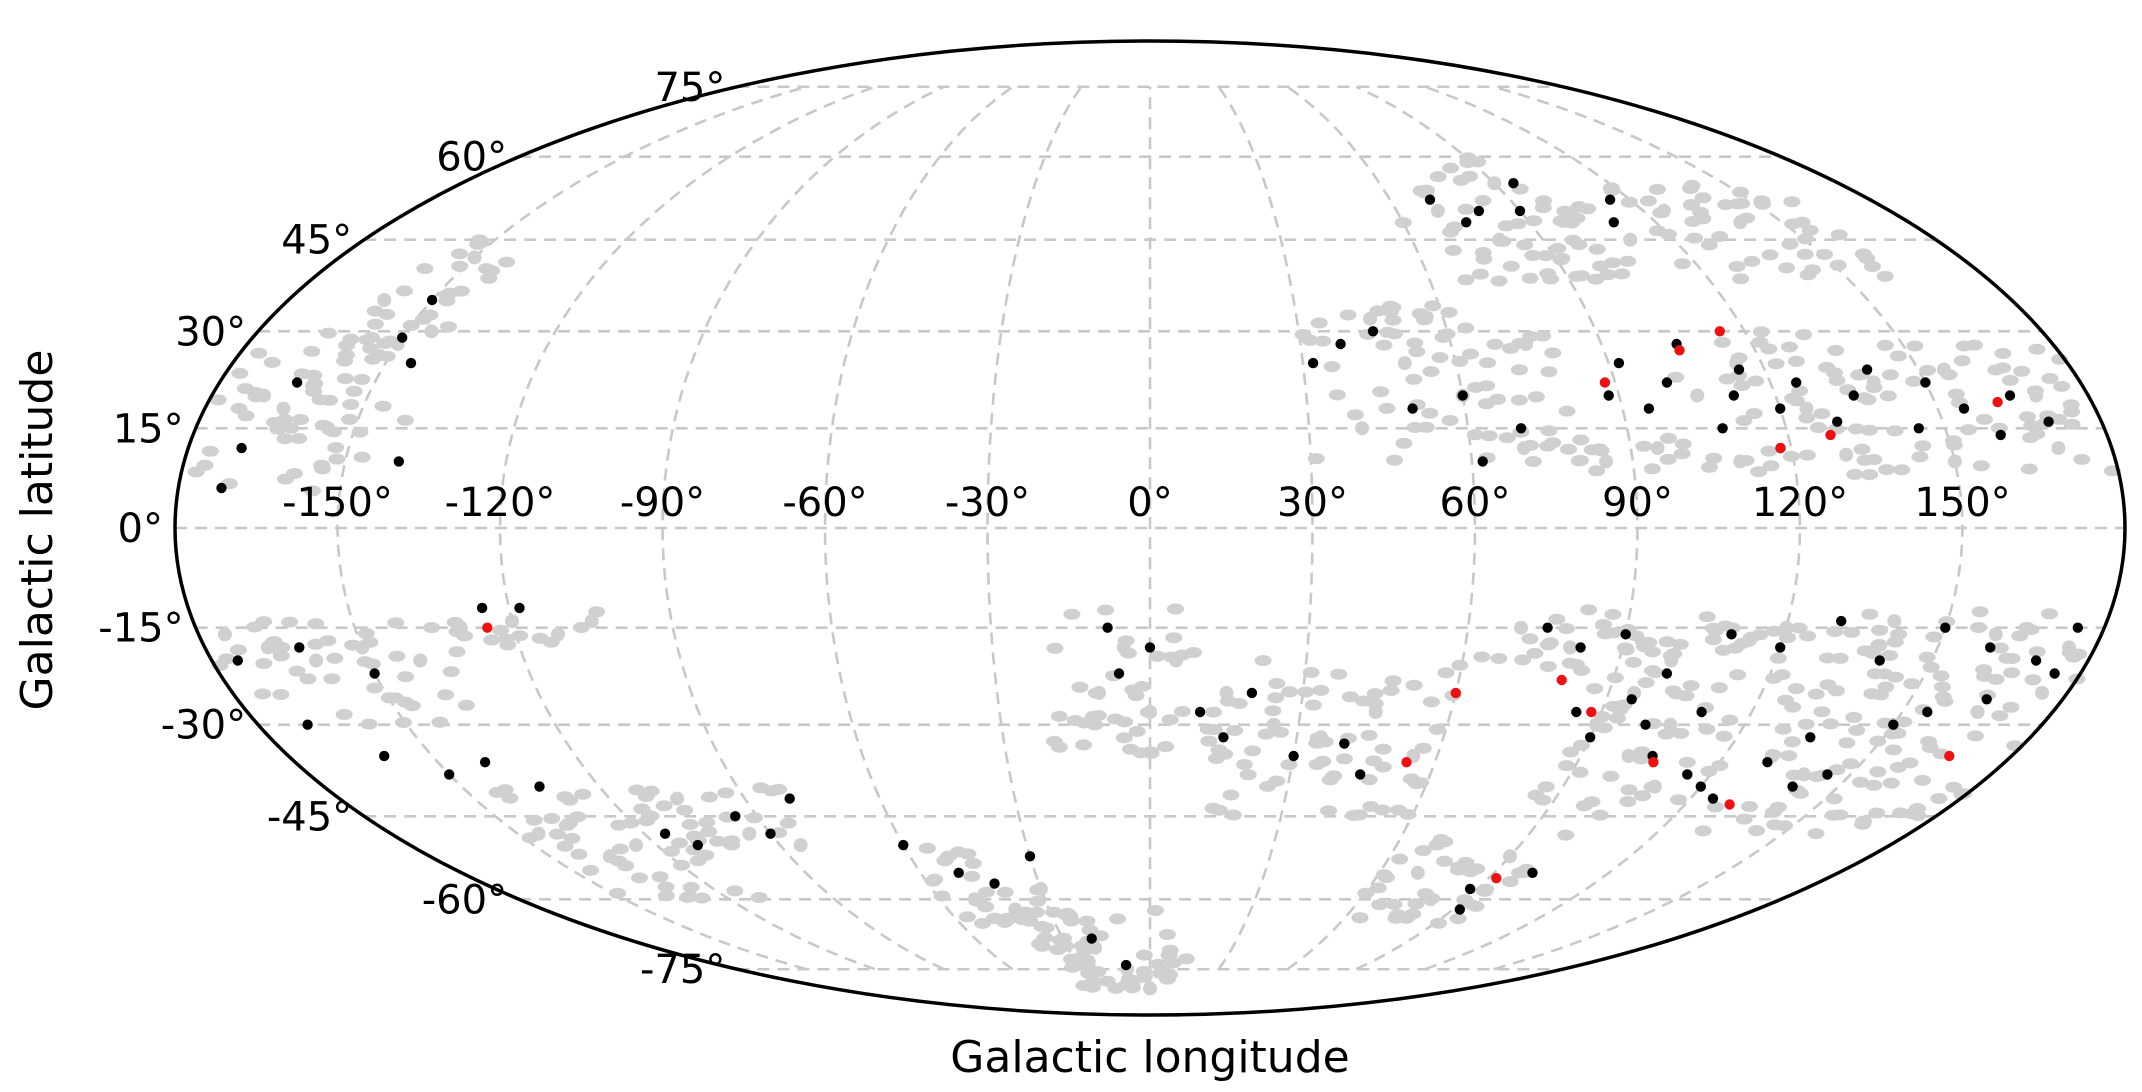 This screenshot has width=2142, height=1092. What do you see at coordinates (471, 158) in the screenshot?
I see `y-tick-label: 60°` at bounding box center [471, 158].